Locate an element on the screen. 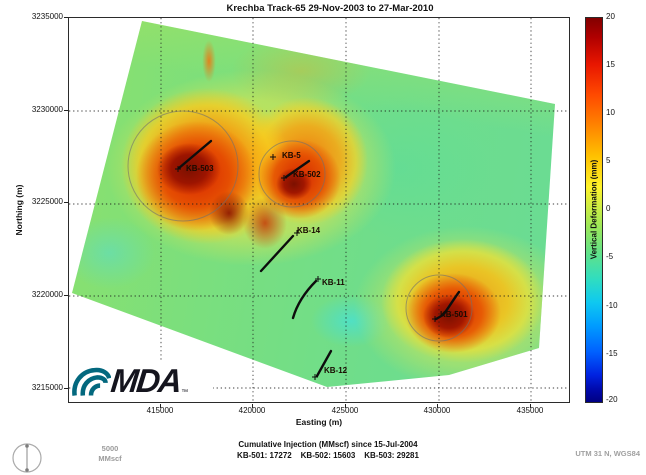  y-axis-label: Northing (m) is located at coordinates (19, 210).